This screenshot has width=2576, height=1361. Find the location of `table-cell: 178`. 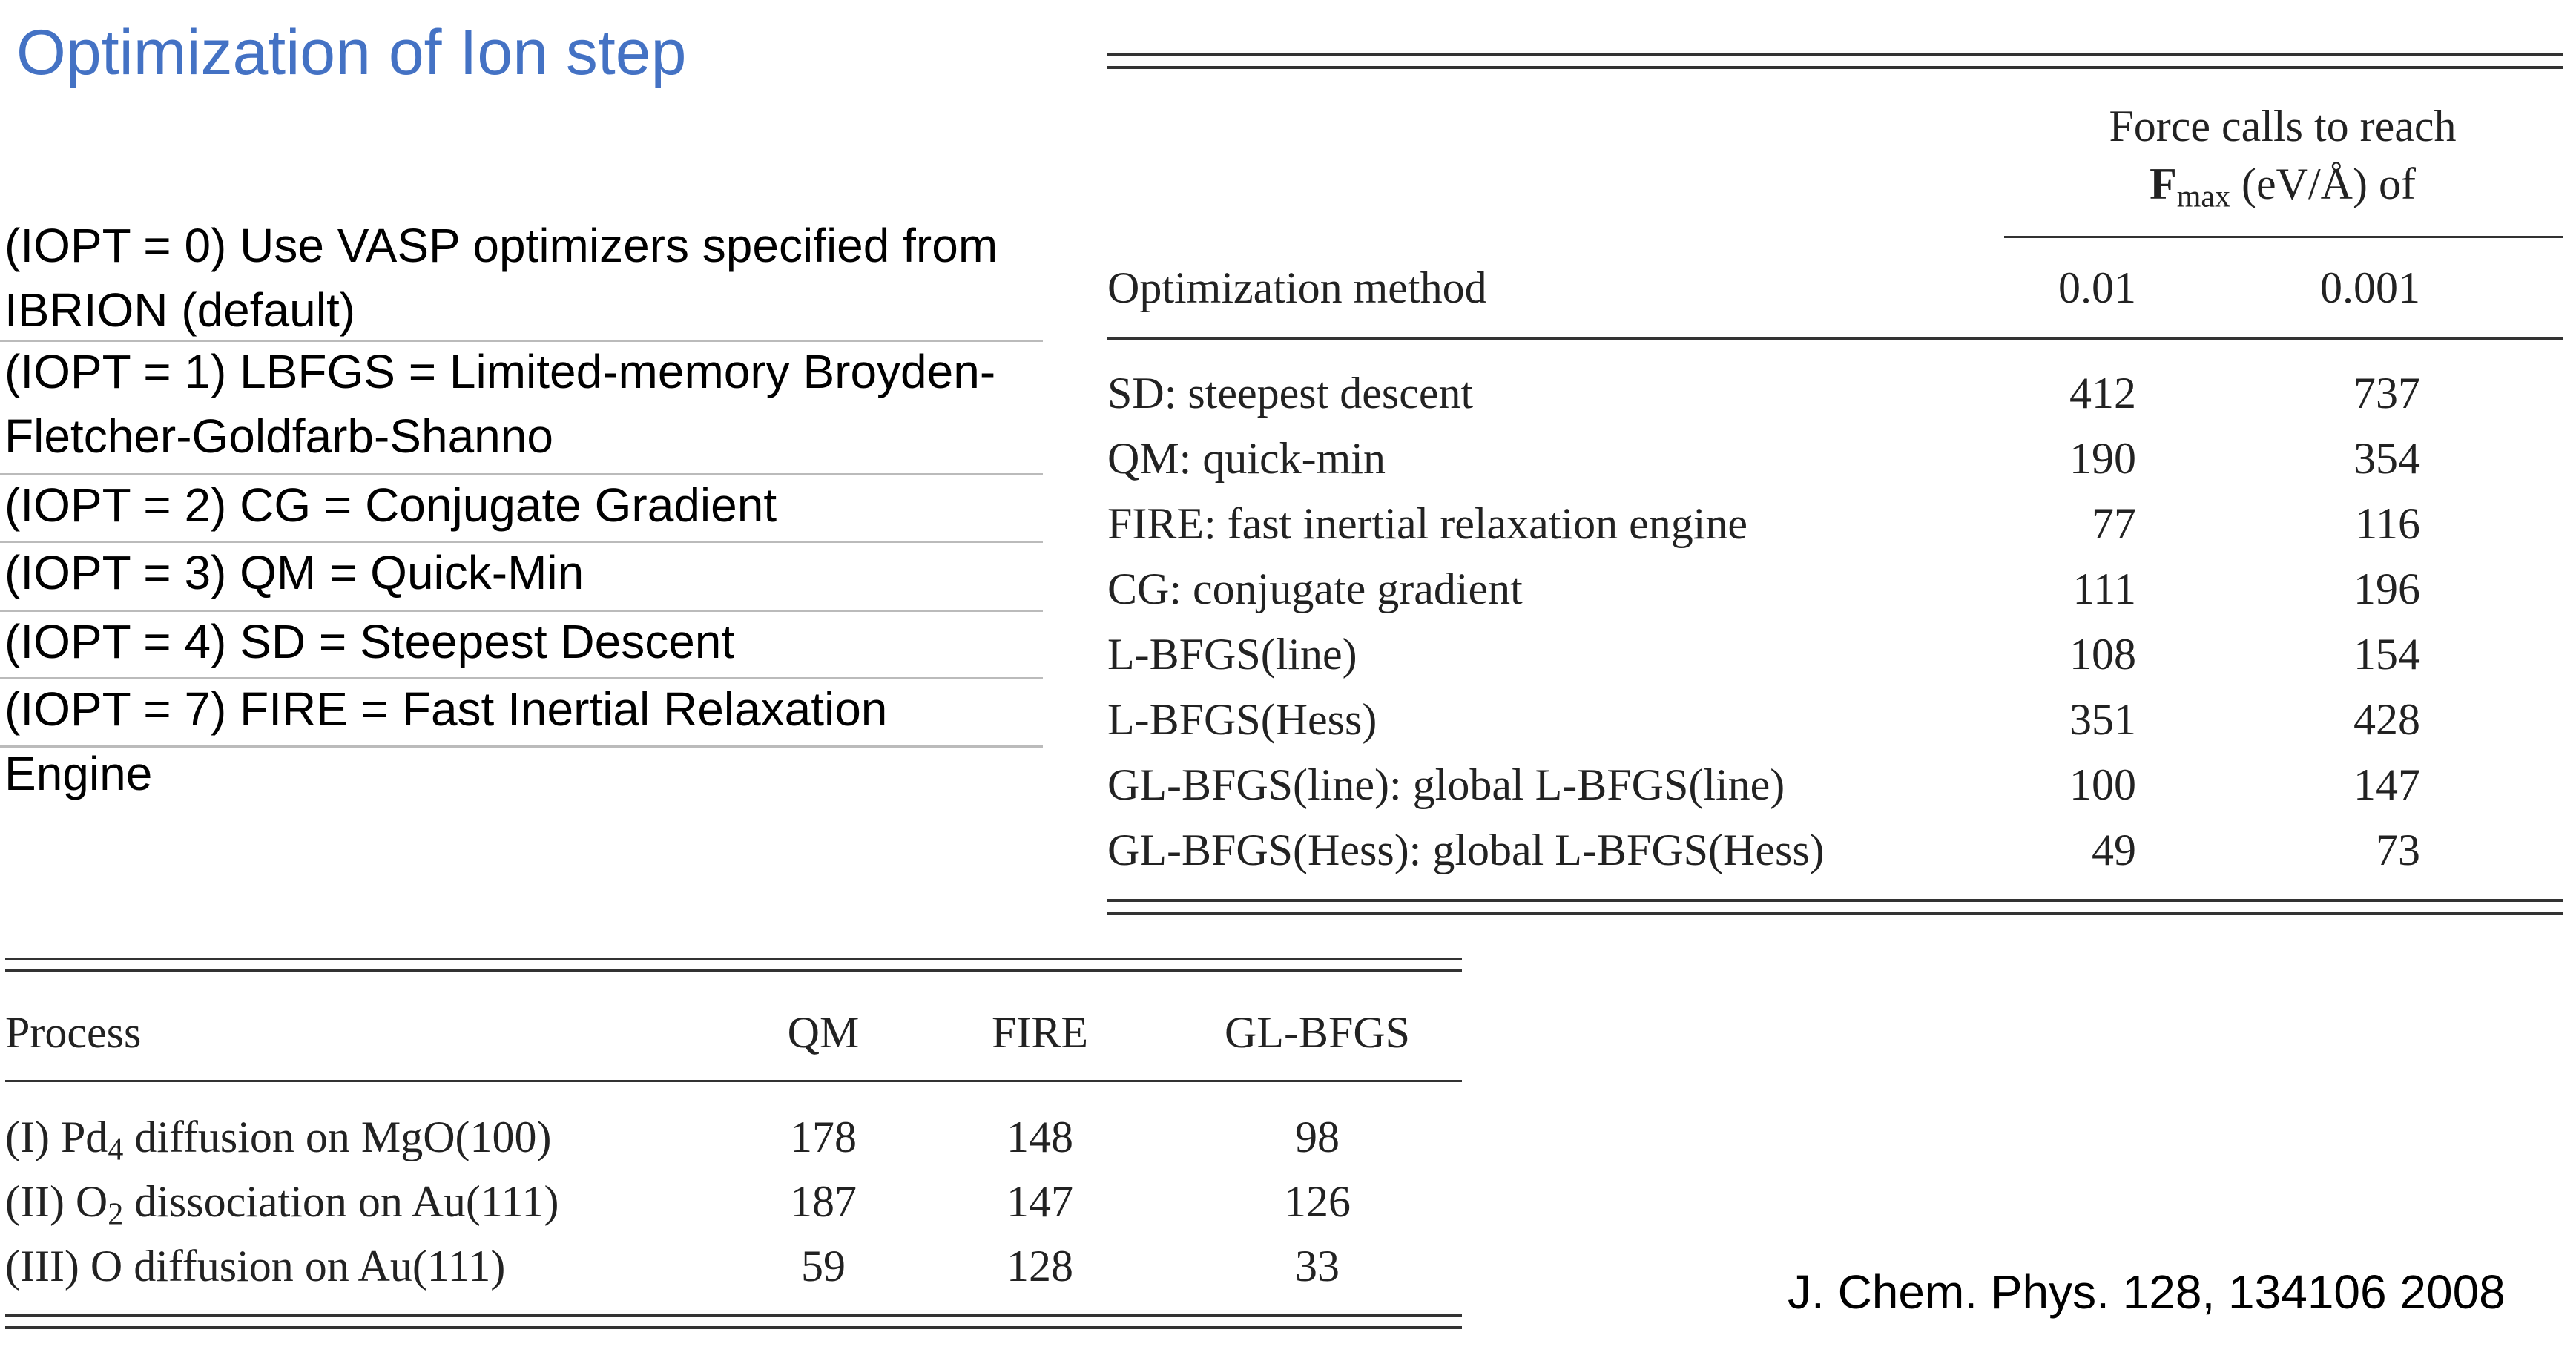

table-cell: 178 is located at coordinates (824, 1137).